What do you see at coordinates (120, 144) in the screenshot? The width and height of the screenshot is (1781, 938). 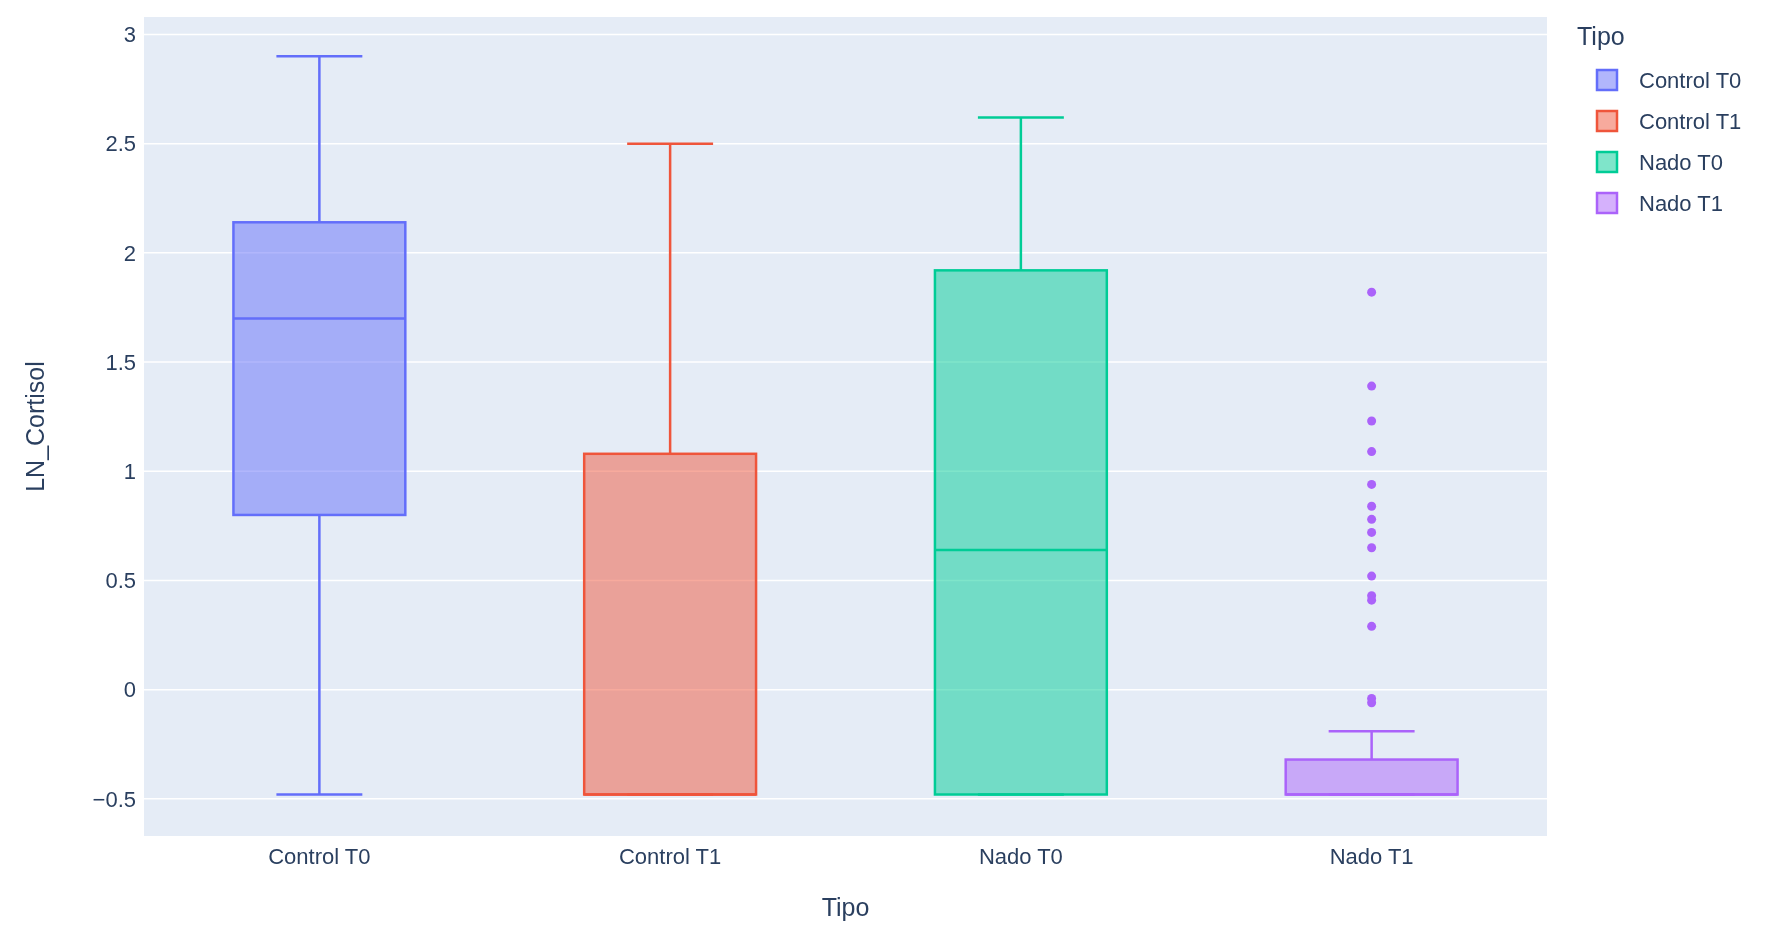 I see `y-tick-label: 2.5` at bounding box center [120, 144].